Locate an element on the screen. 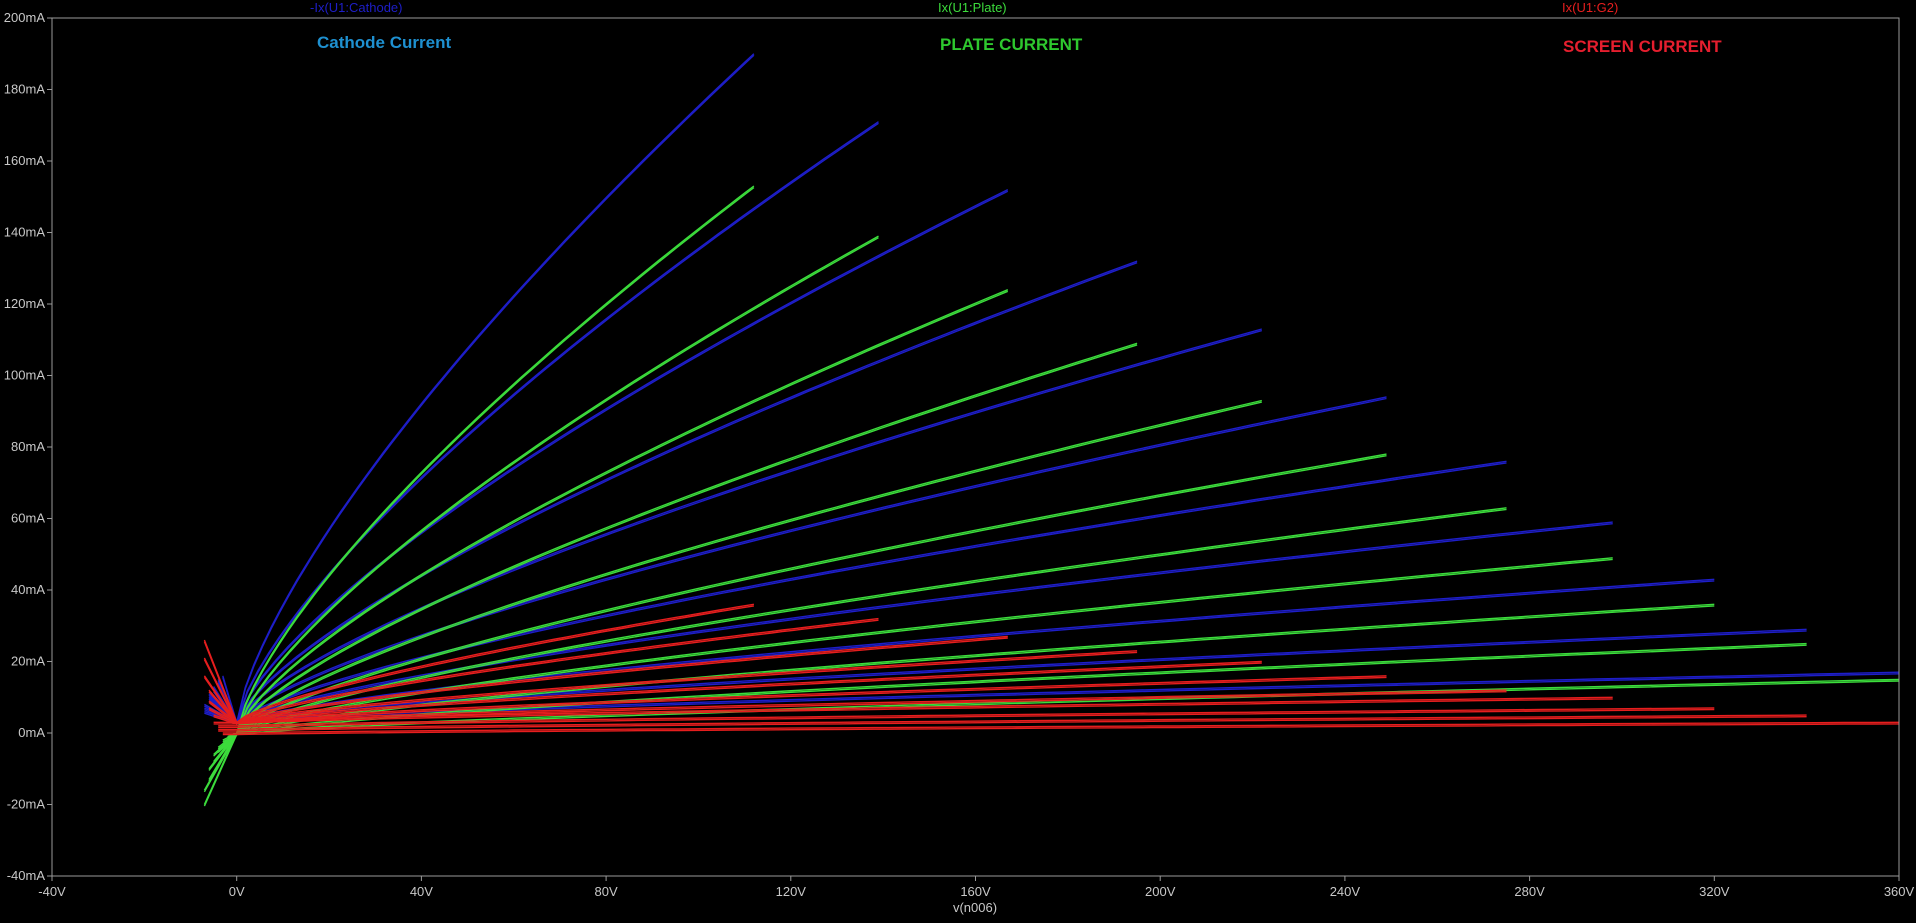 This screenshot has height=923, width=1916. y-tick-label: 120mA is located at coordinates (25, 303).